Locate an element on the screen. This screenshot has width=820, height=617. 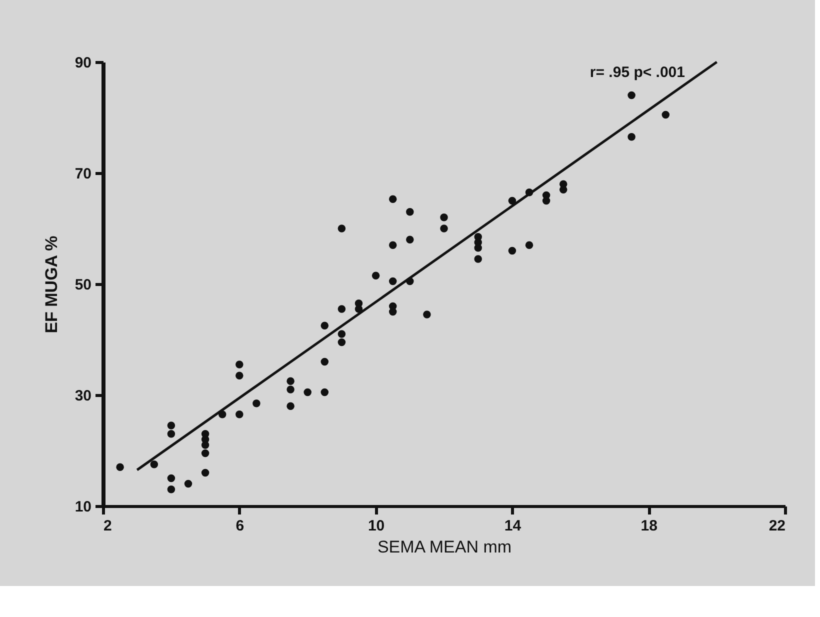
y-tick-label: 90 is located at coordinates (83, 63).